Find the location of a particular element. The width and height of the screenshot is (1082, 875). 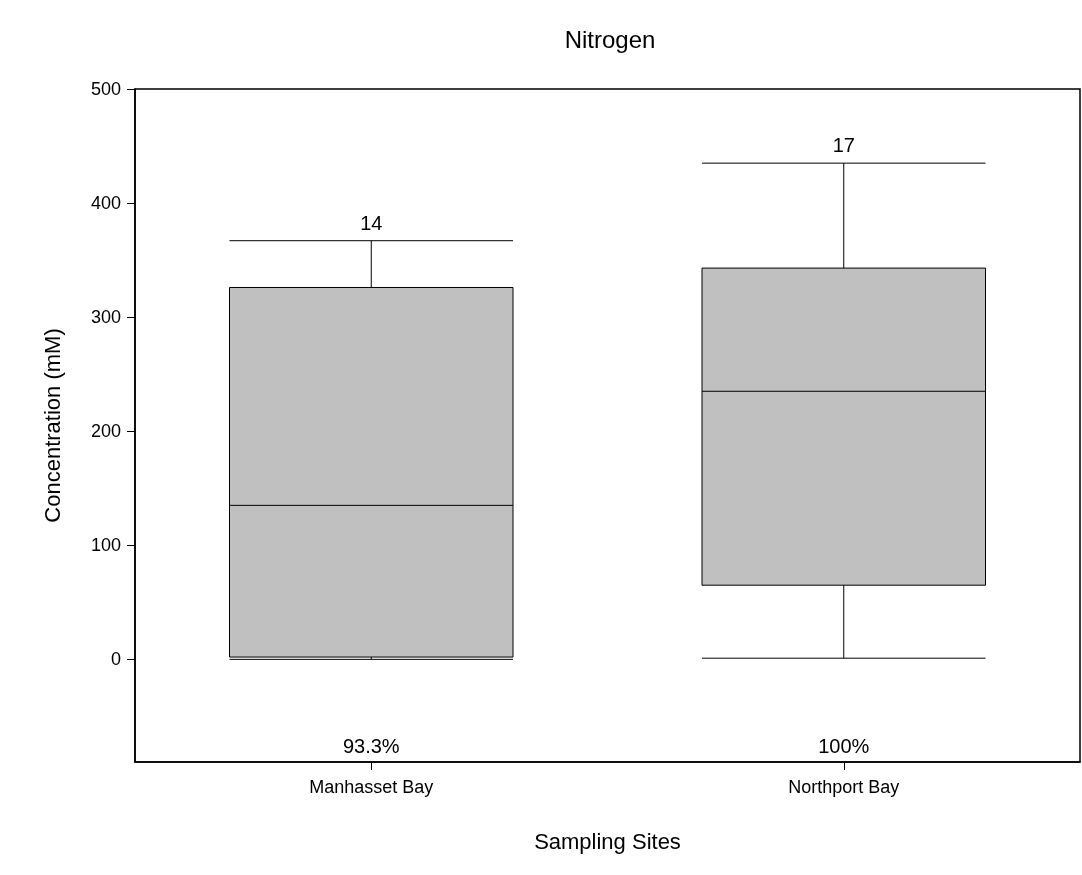

y-tick-label: 200 is located at coordinates (105, 431).